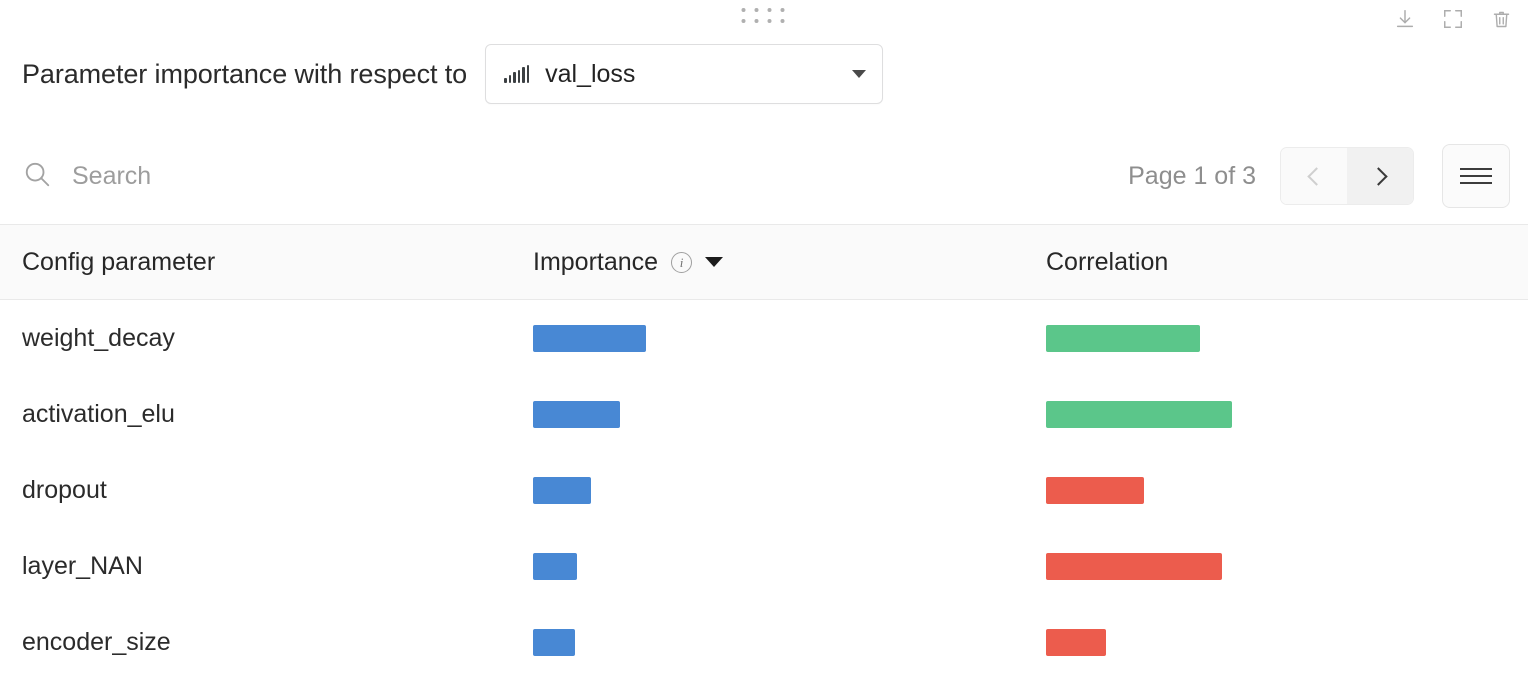  I want to click on pagination-prev-button, so click(1314, 176).